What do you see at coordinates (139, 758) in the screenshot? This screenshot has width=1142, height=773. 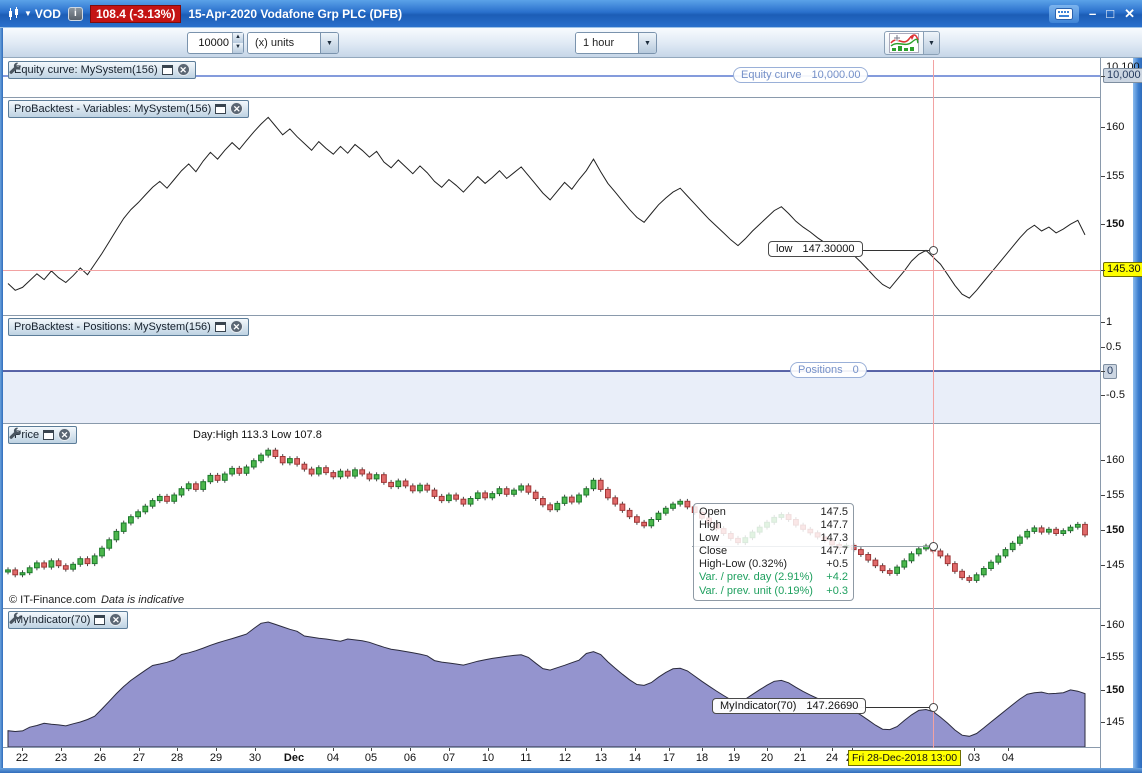 I see `x-axis-label: 27` at bounding box center [139, 758].